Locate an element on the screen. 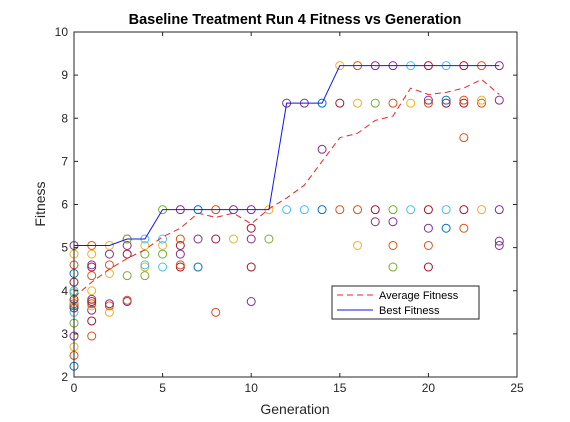 Image resolution: width=570 pixels, height=422 pixels. x-tick-label: 15 is located at coordinates (340, 388).